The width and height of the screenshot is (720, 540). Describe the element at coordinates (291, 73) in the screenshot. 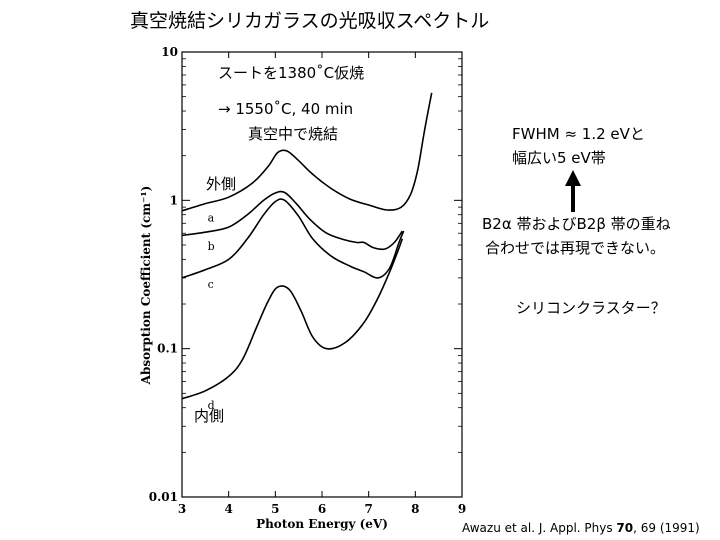

I see `note-soot: スートを1380˚C仮焼` at that location.